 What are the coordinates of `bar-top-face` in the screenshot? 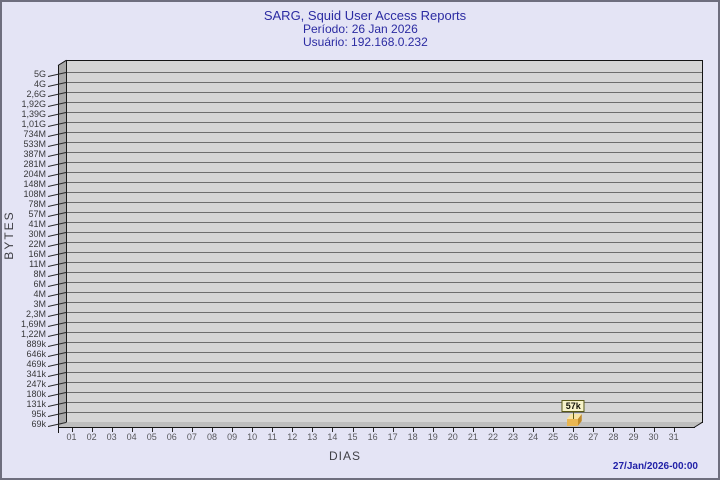 It's located at (574, 416).